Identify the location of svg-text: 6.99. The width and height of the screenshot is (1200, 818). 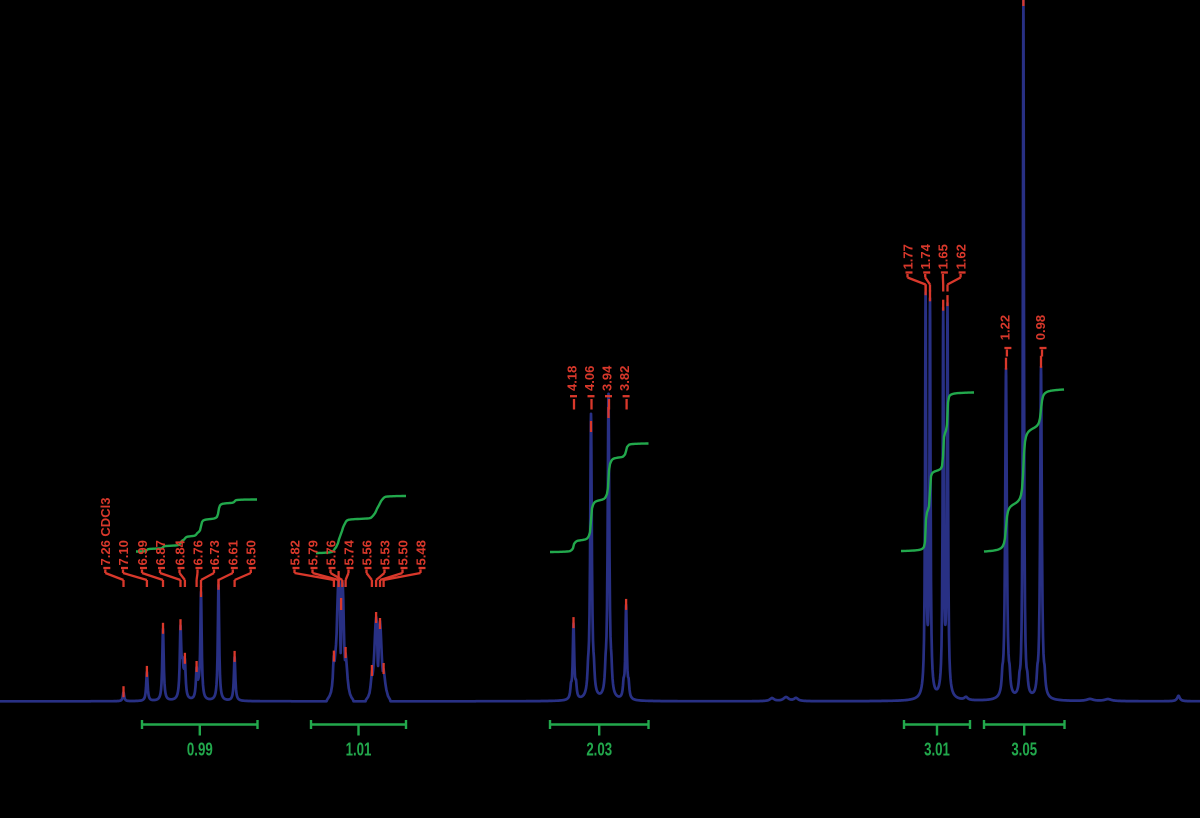
(142, 552).